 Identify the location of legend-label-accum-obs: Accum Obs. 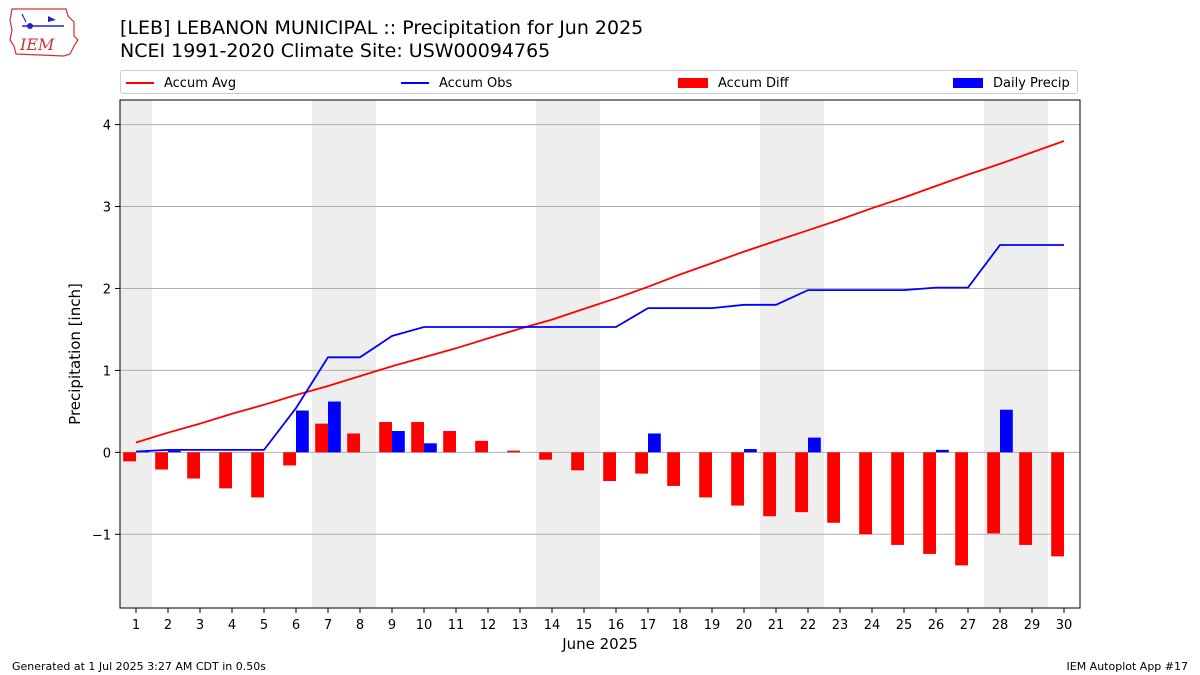
(476, 83).